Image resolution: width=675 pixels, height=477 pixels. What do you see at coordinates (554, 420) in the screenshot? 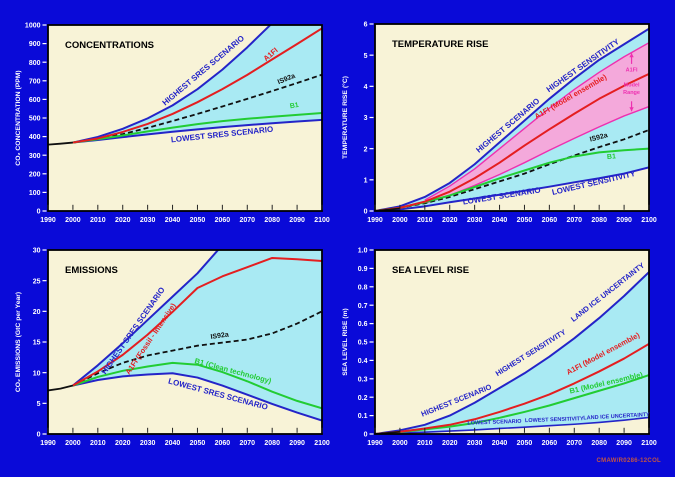
I see `curve-label: LOWEST SENSITIVITY` at bounding box center [554, 420].